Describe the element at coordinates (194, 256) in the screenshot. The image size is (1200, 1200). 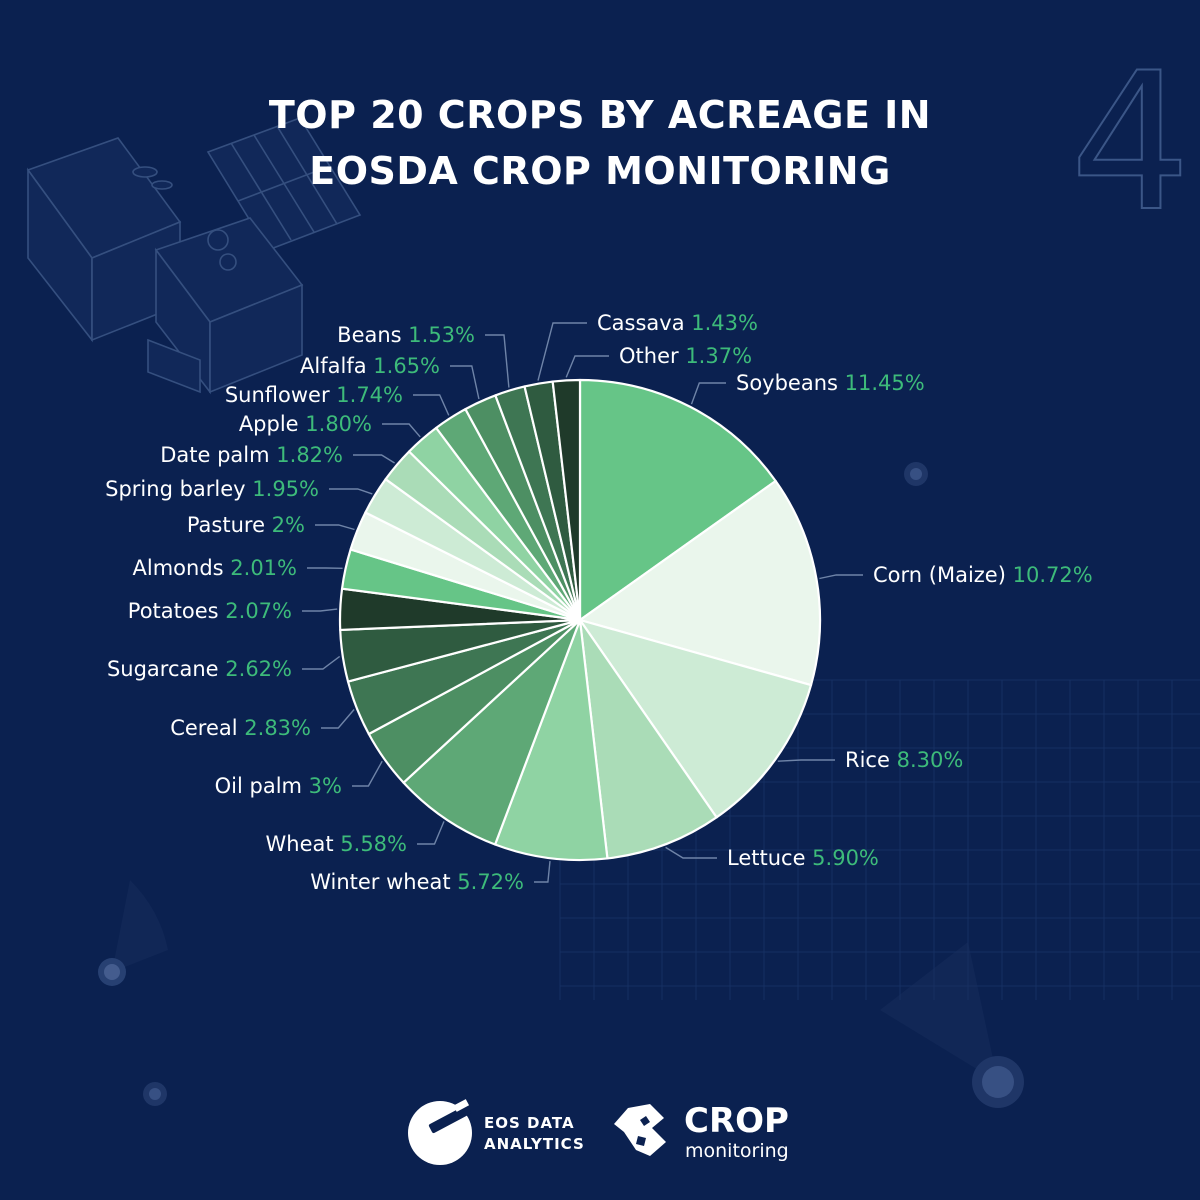
I see `satellite-illustration` at that location.